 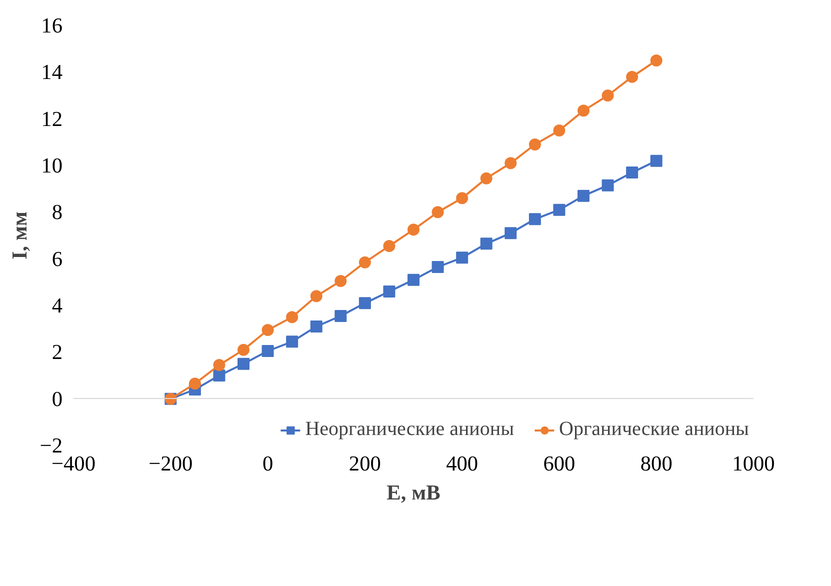 What do you see at coordinates (656, 464) in the screenshot?
I see `x-tick-label: 800` at bounding box center [656, 464].